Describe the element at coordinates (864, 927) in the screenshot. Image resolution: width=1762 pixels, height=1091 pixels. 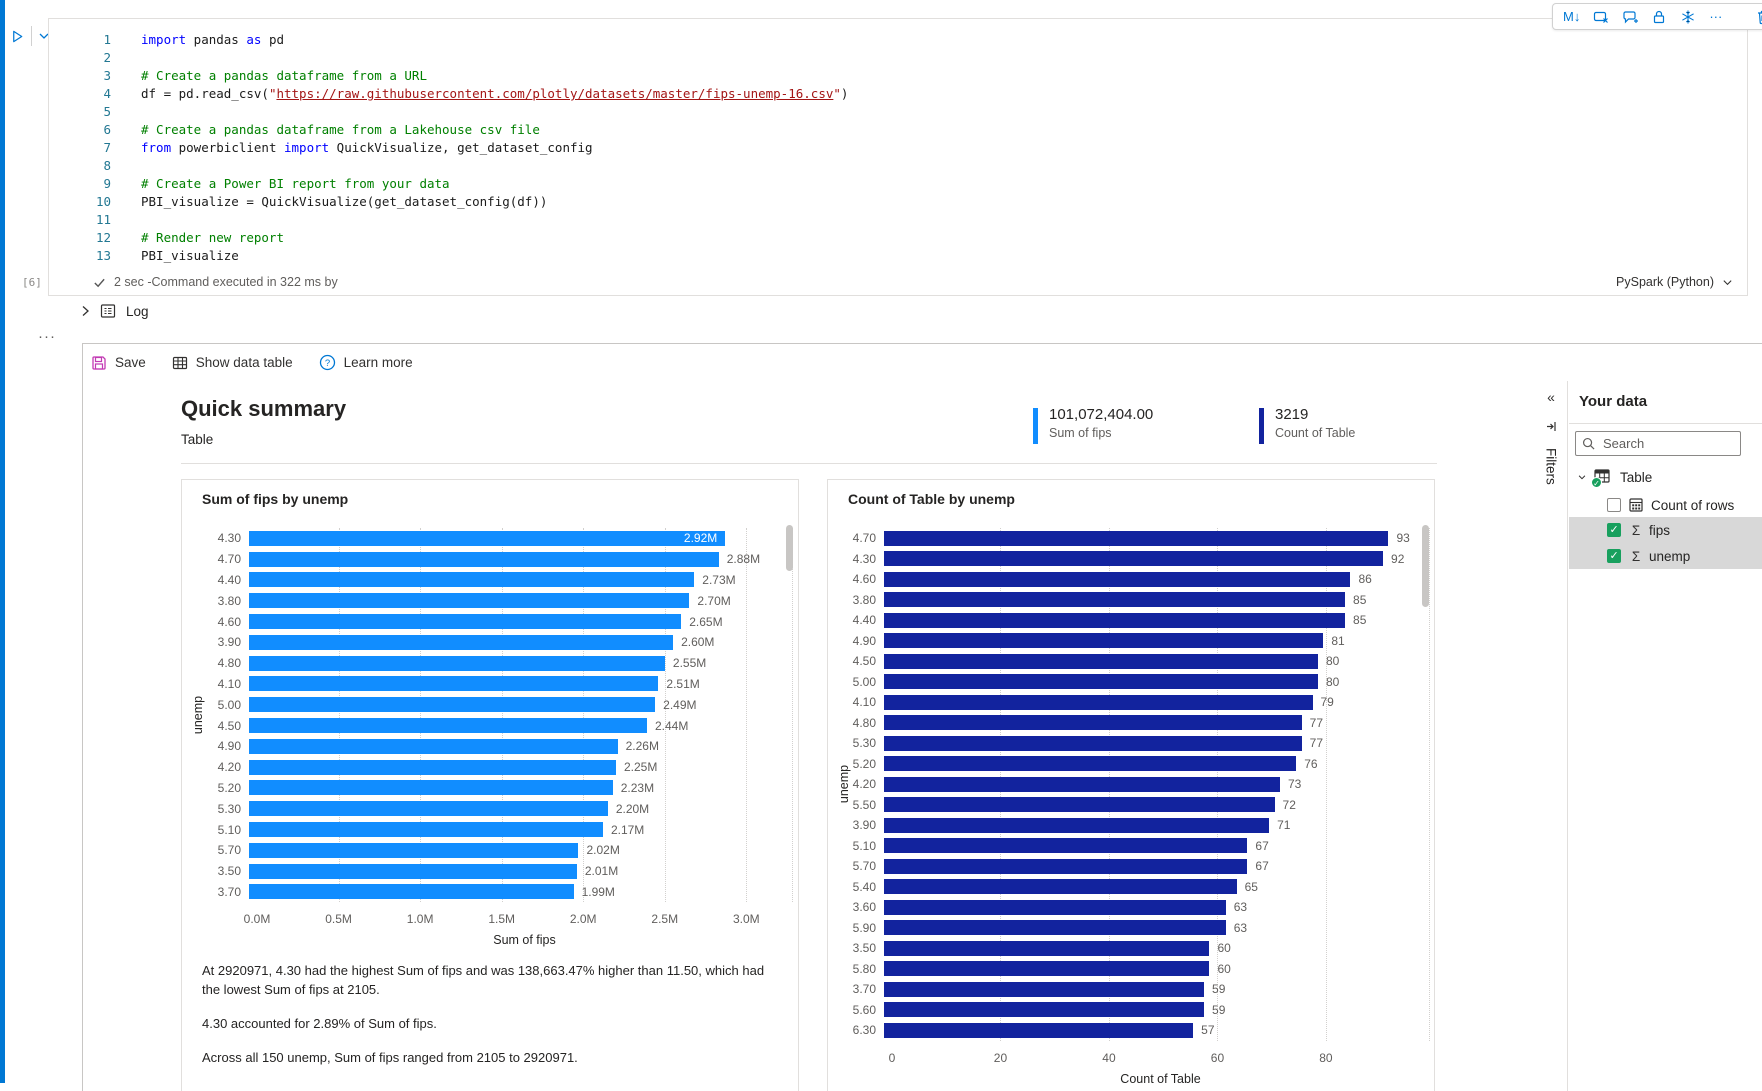
I see `category-label: 5.90` at that location.